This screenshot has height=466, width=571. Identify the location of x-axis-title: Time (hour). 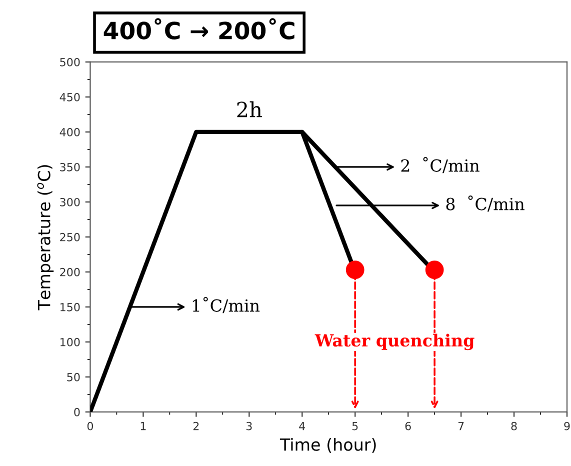
(328, 445).